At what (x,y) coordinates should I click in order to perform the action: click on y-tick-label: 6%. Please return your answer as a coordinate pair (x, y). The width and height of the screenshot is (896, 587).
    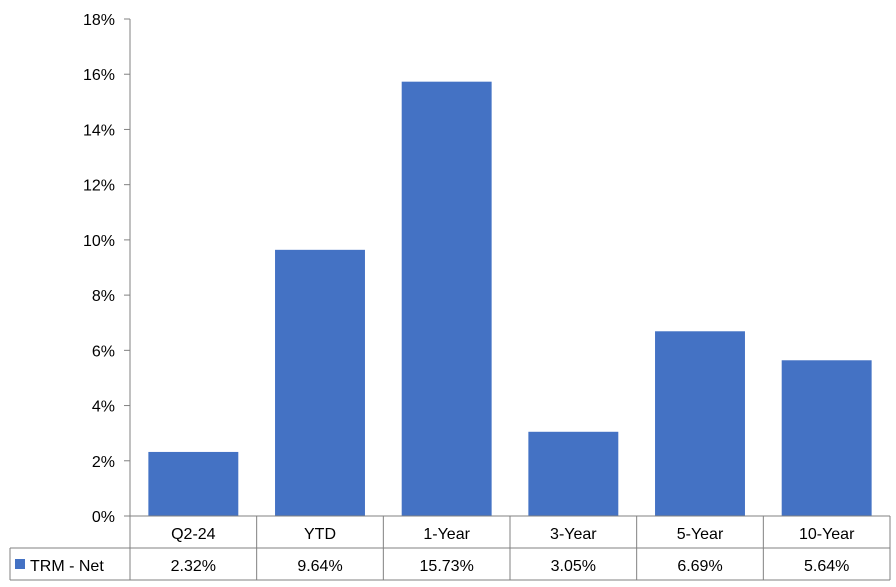
    Looking at the image, I should click on (103, 351).